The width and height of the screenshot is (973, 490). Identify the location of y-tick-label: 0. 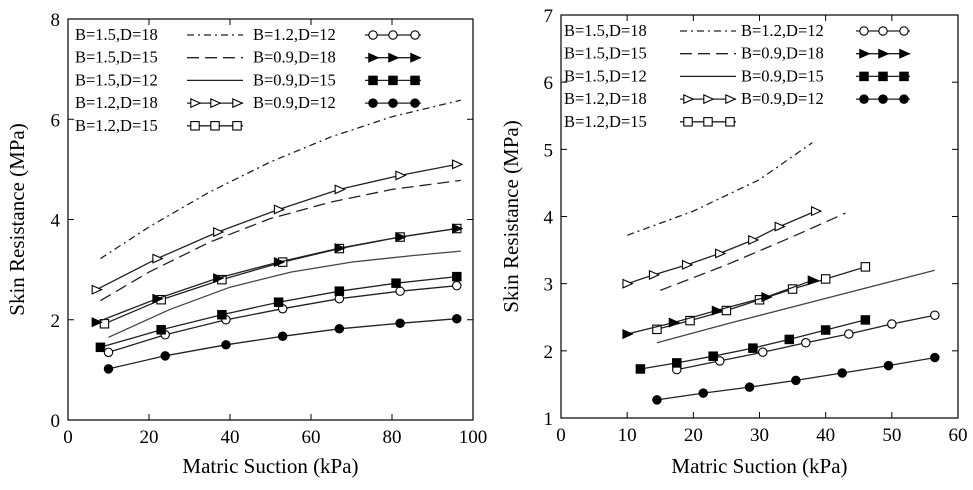
(56, 421).